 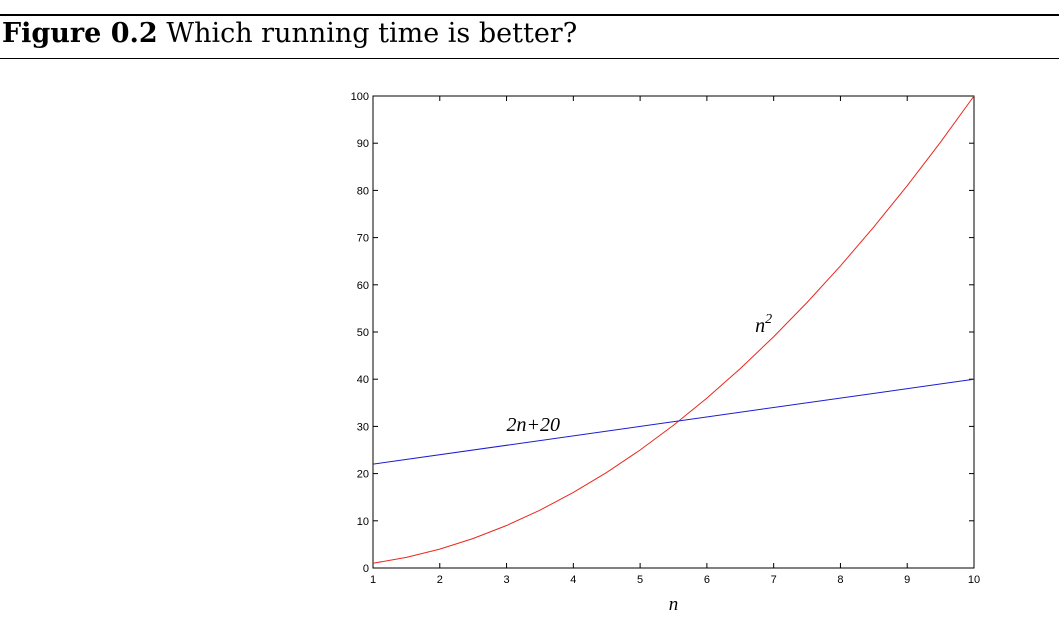 I want to click on x-axis-label: n, so click(x=674, y=604).